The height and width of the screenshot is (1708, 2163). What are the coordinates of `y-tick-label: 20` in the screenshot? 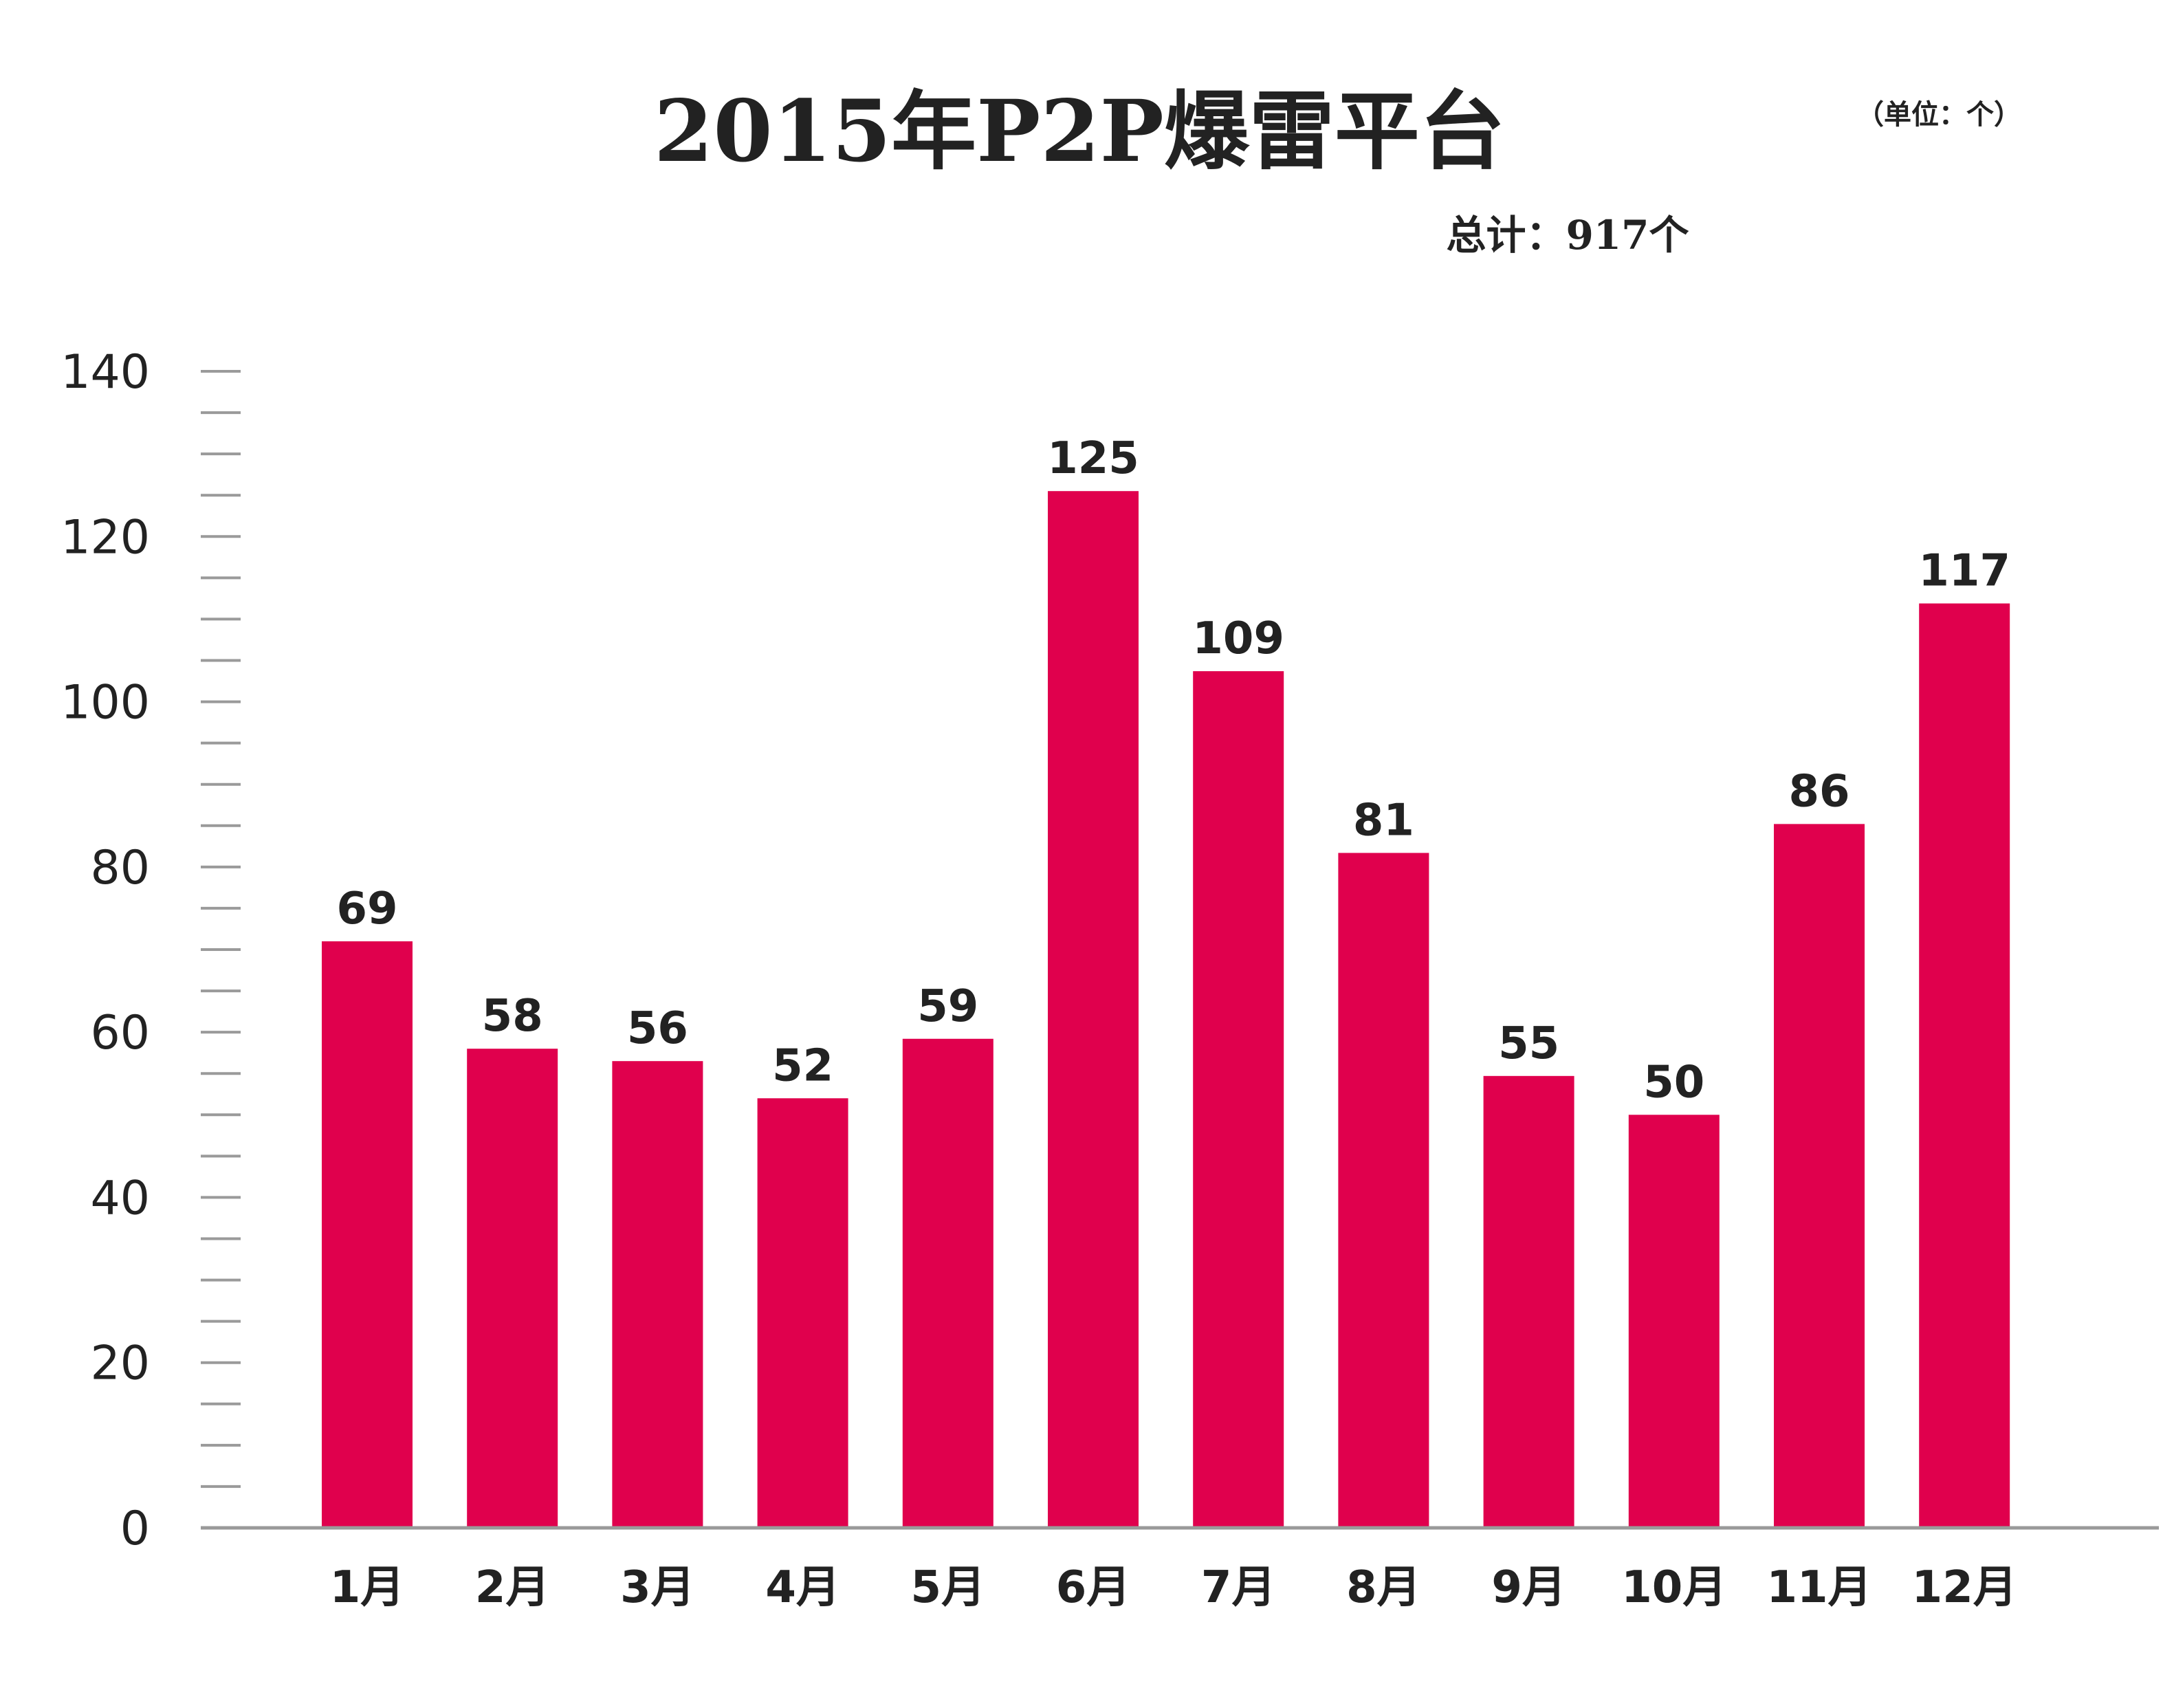 It's located at (120, 1364).